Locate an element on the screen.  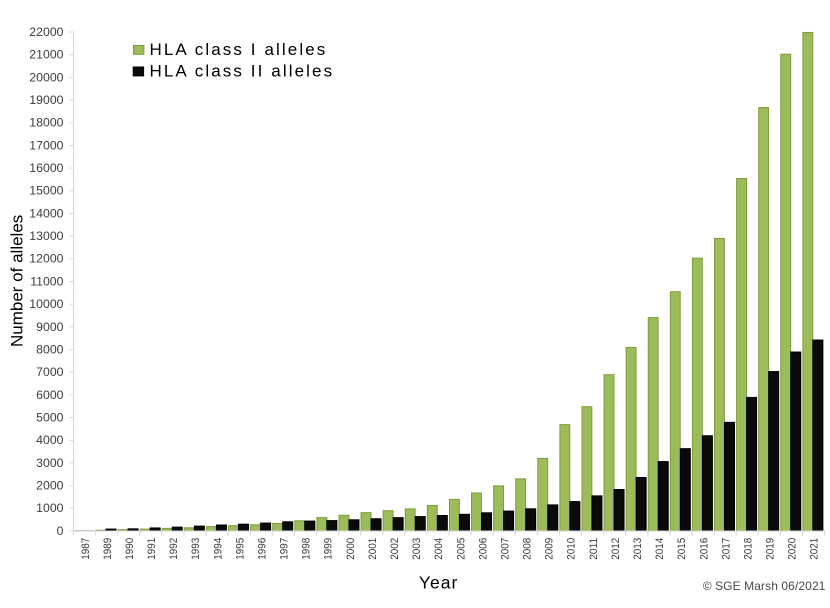
svg-text: 1995 is located at coordinates (240, 549).